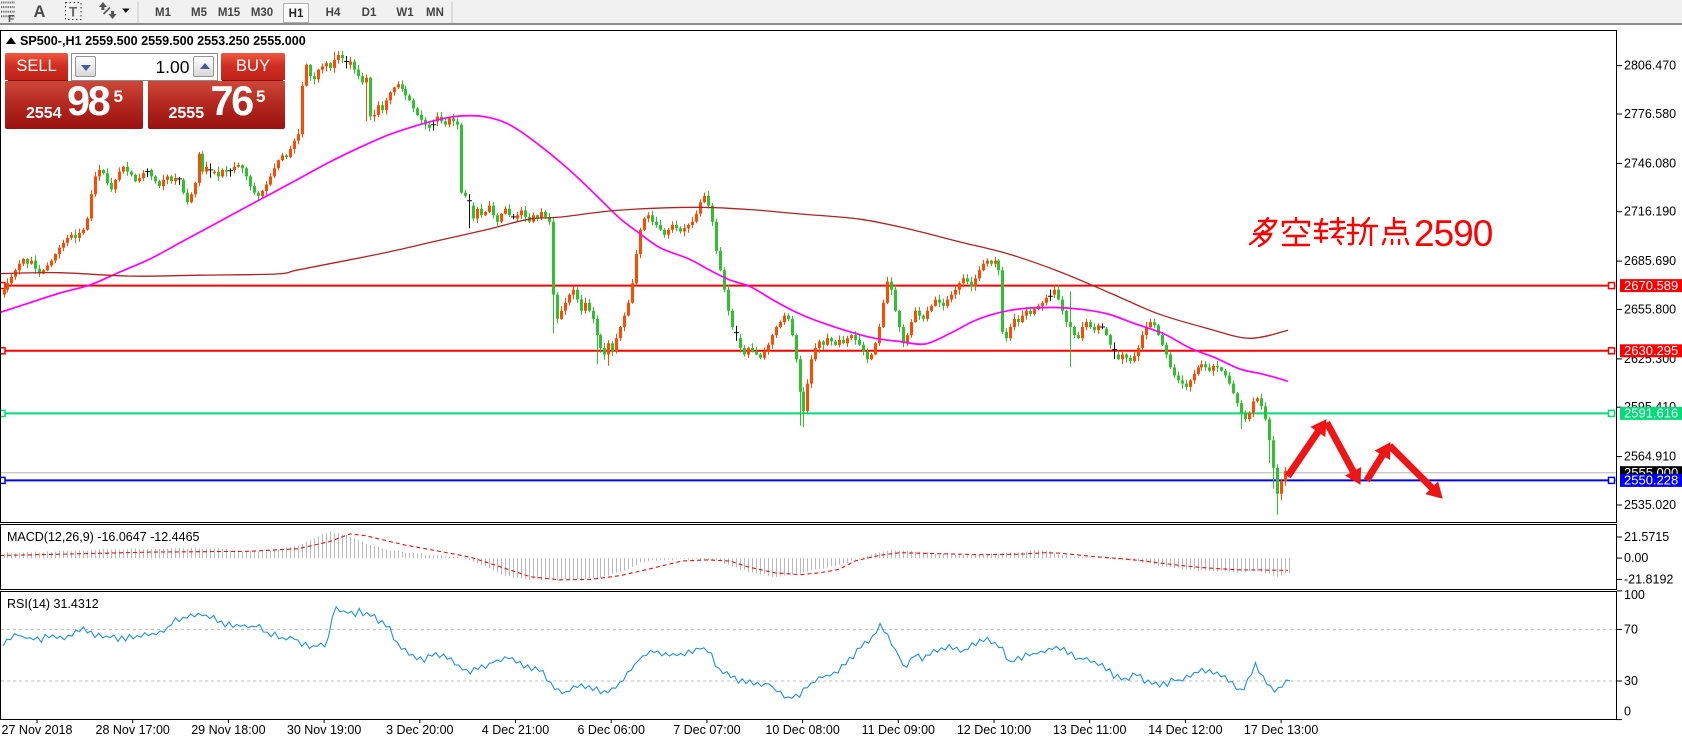 This screenshot has width=1682, height=750. Describe the element at coordinates (1650, 457) in the screenshot. I see `svg-text: 2564.910` at that location.